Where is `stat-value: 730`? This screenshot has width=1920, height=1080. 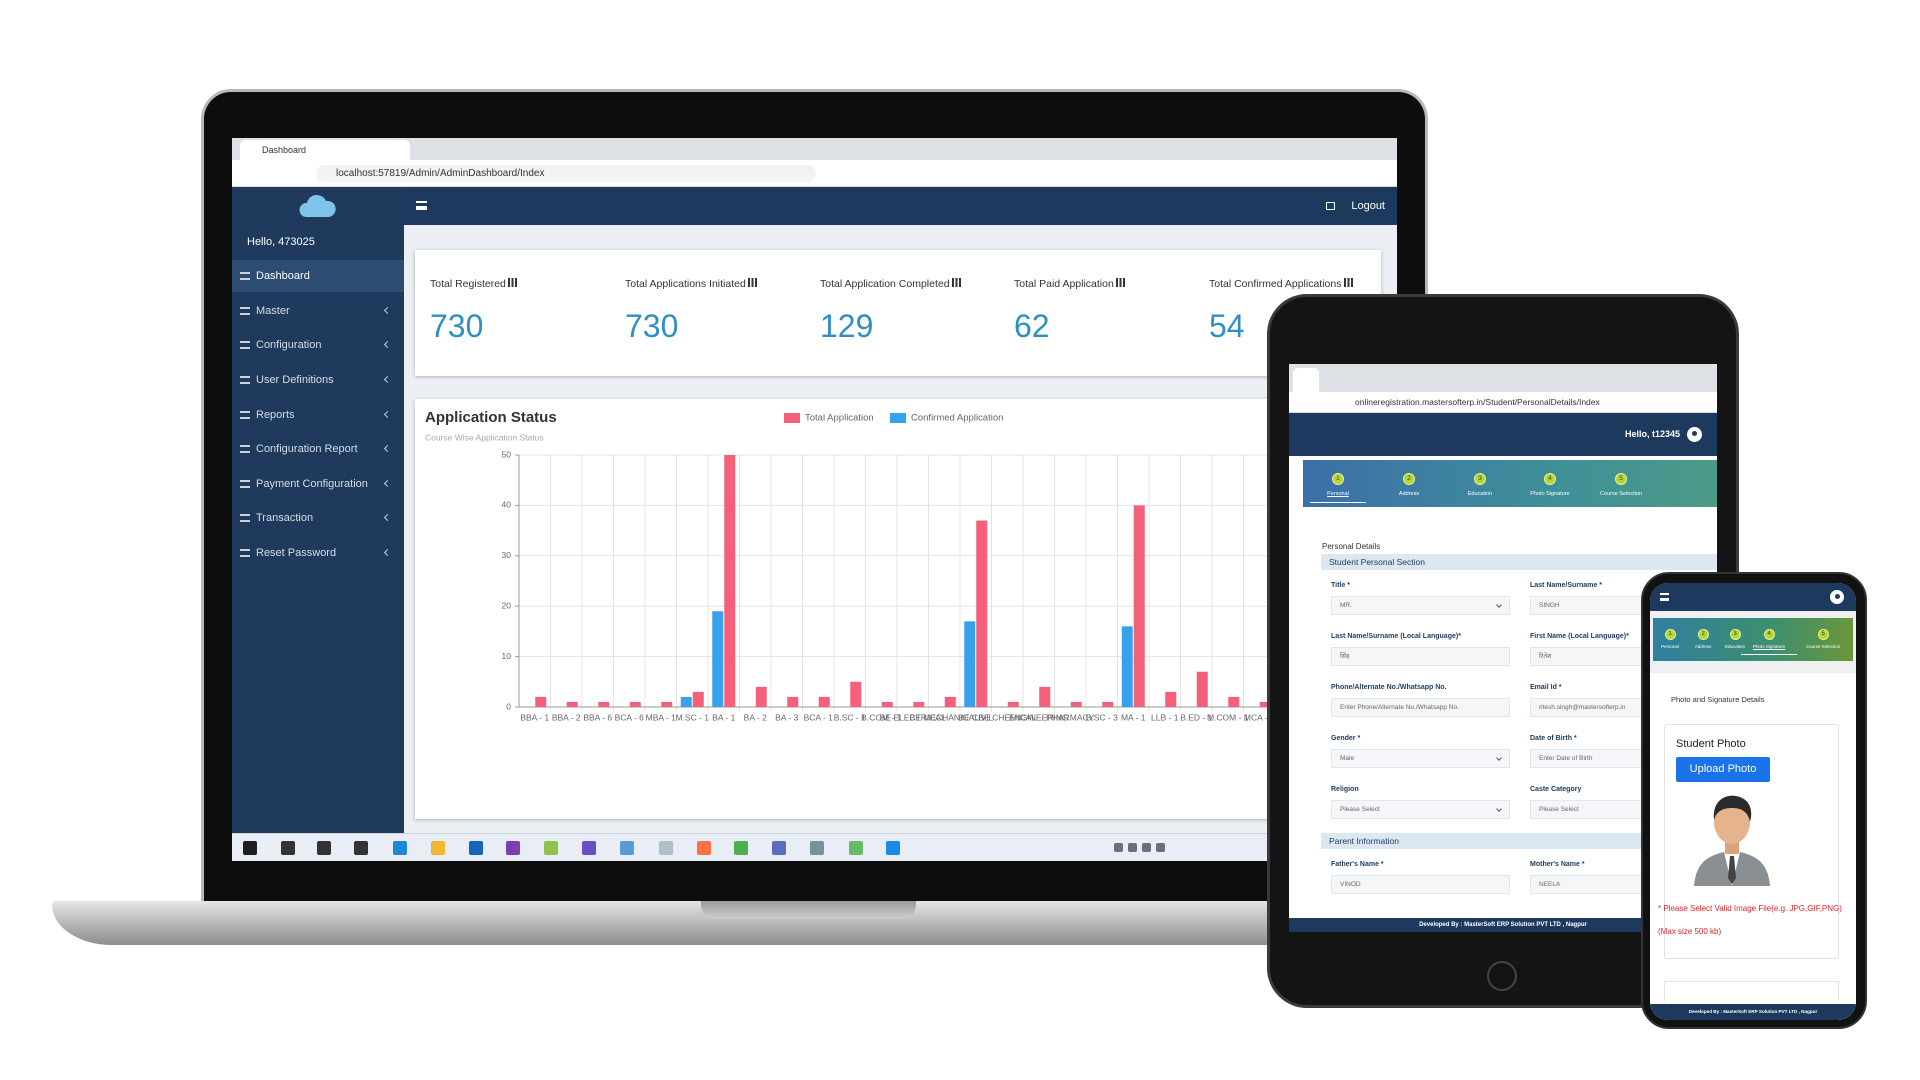
stat-value: 730 is located at coordinates (652, 326).